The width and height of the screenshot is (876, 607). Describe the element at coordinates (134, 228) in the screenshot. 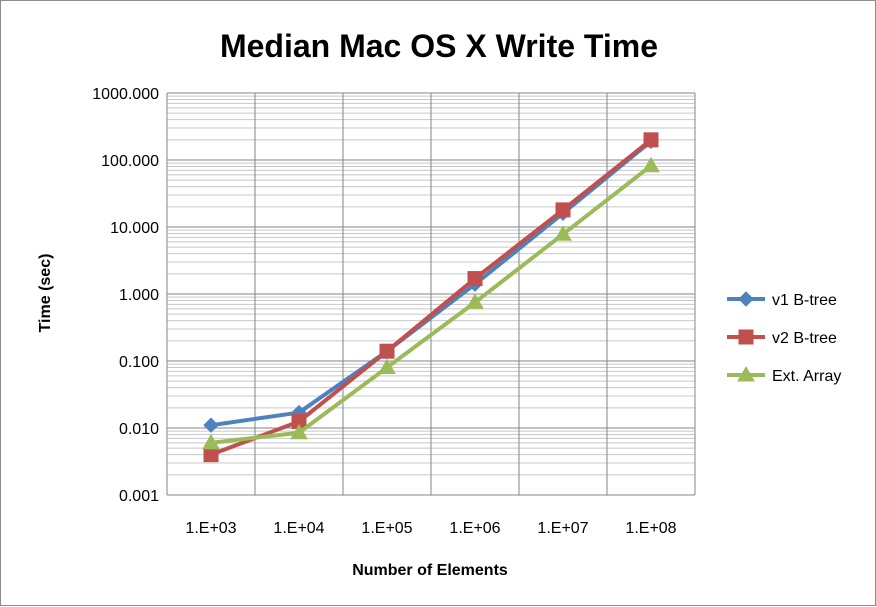

I see `y-tick-label: 10.000` at that location.